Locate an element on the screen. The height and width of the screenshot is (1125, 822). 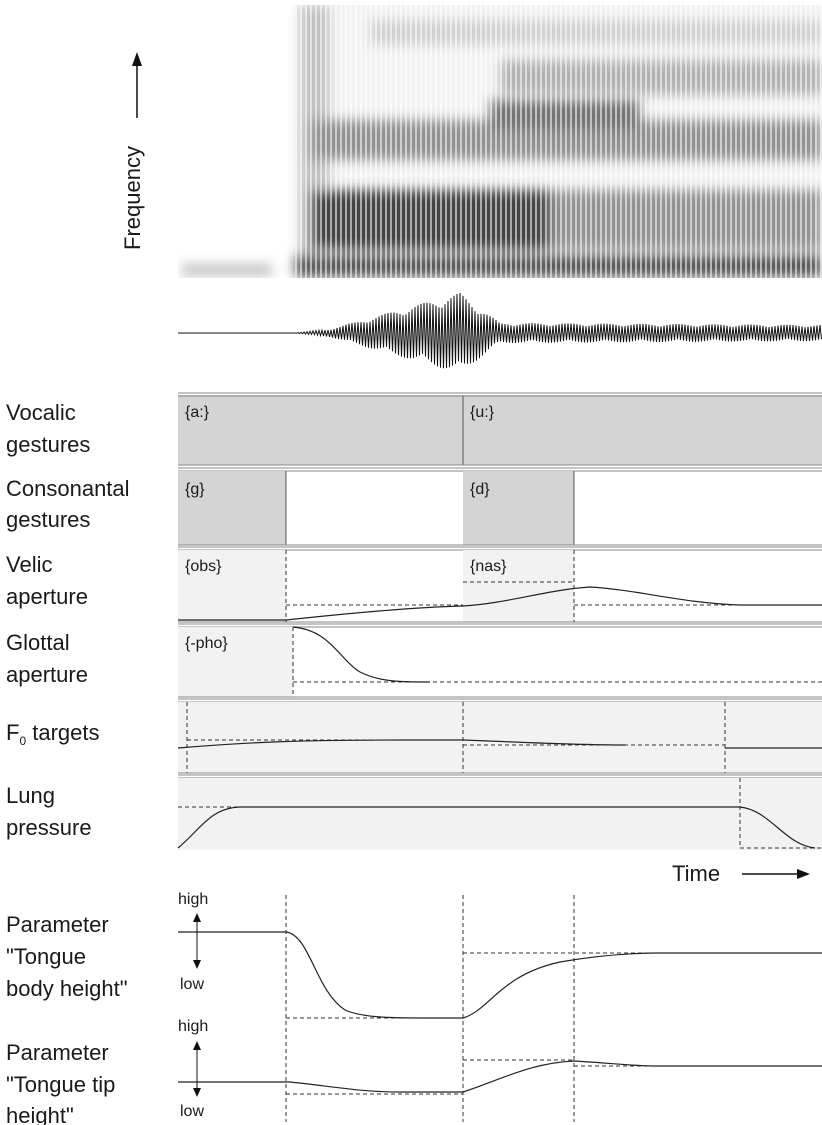
tier-label: Consonantal is located at coordinates (68, 488).